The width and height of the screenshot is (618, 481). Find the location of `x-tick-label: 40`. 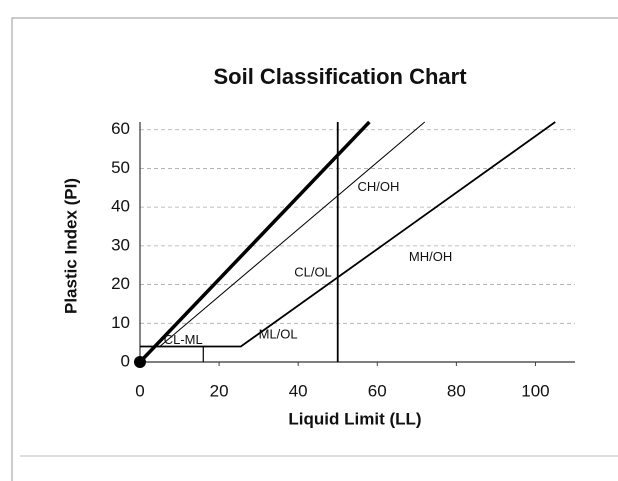

x-tick-label: 40 is located at coordinates (298, 390).